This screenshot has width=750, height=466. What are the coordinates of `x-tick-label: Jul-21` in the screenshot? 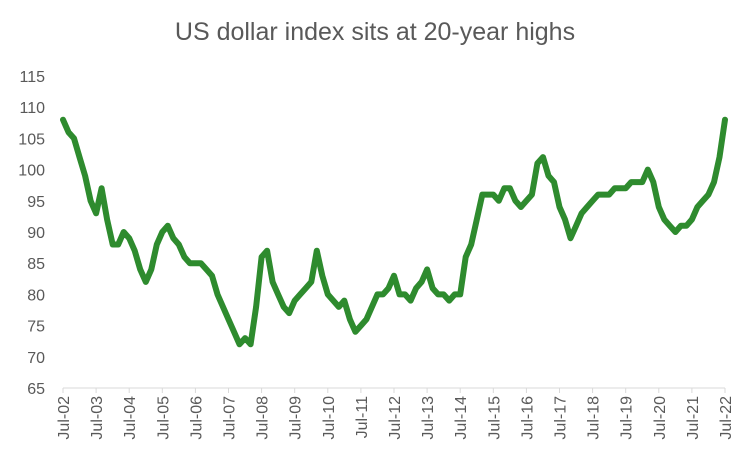 It's located at (693, 418).